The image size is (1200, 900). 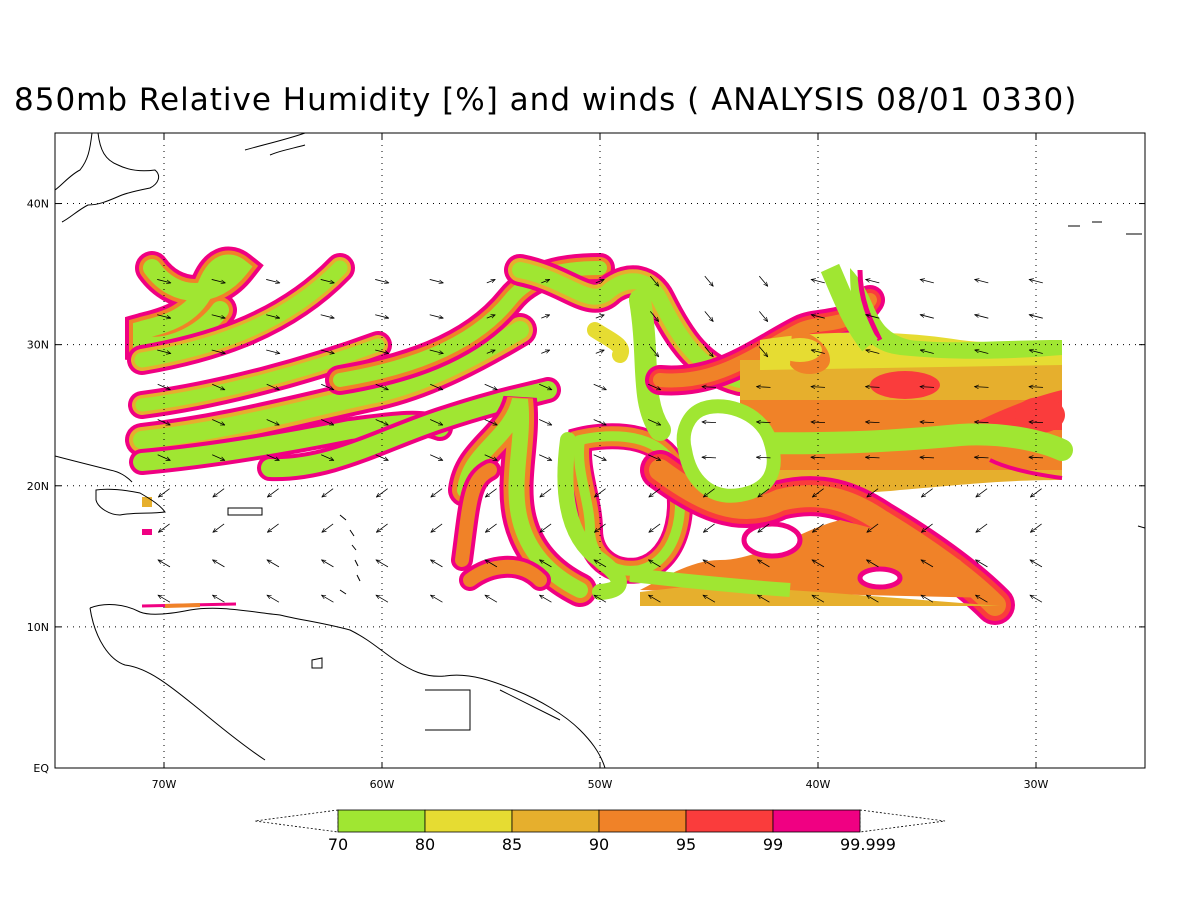 I want to click on colorbar-label: 85, so click(x=512, y=844).